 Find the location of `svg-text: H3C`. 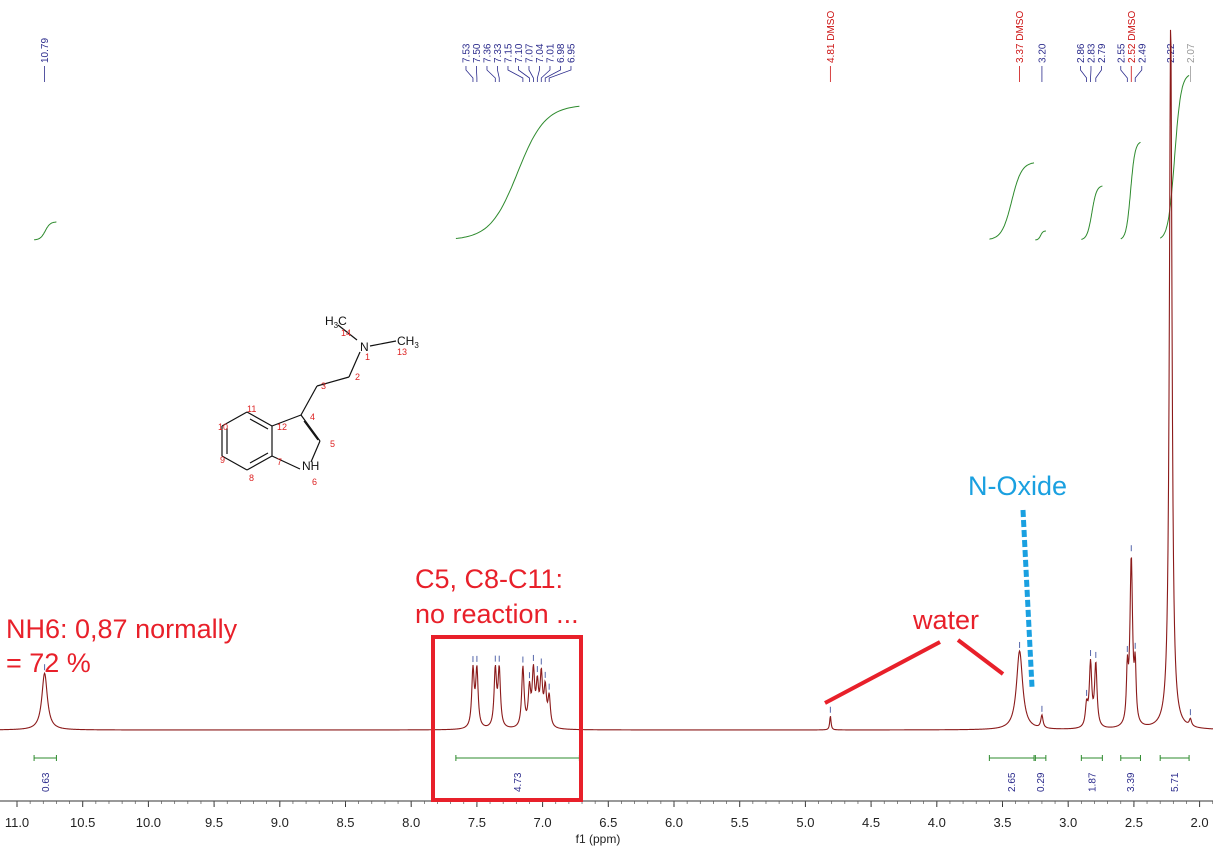

svg-text: H3C is located at coordinates (336, 322).